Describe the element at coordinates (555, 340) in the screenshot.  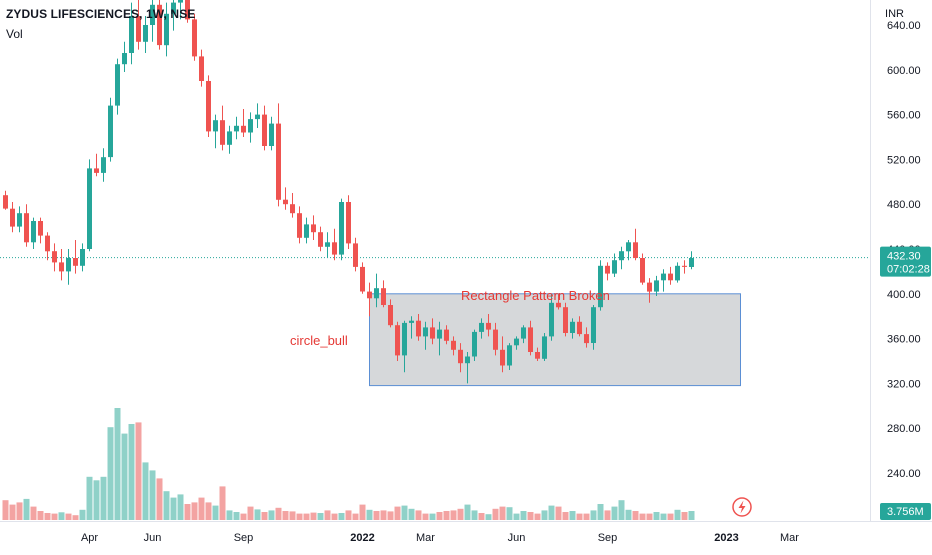
I see `rectangle-pattern-box` at that location.